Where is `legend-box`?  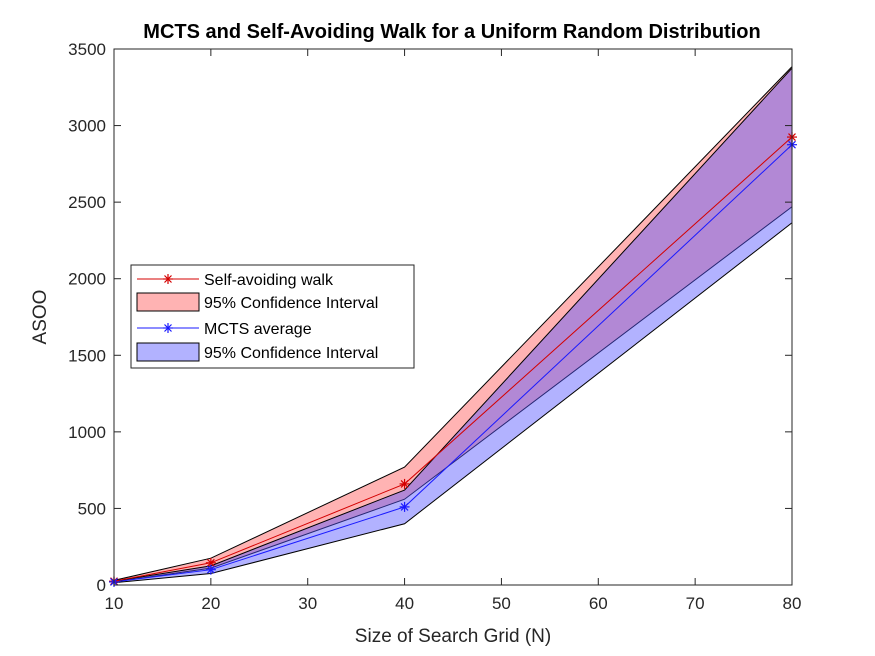
legend-box is located at coordinates (272, 316).